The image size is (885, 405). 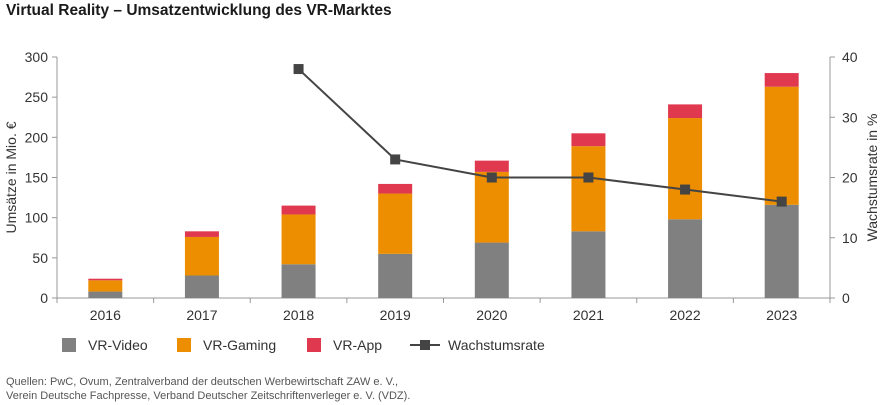 I want to click on bar-vr-video-2016, so click(x=105, y=294).